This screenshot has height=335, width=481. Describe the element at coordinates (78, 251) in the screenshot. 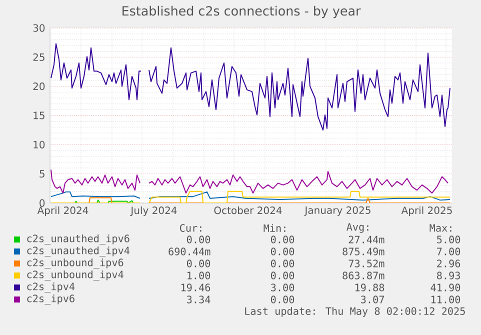

I see `legend-label: c2s_unauthed_ipv4` at that location.